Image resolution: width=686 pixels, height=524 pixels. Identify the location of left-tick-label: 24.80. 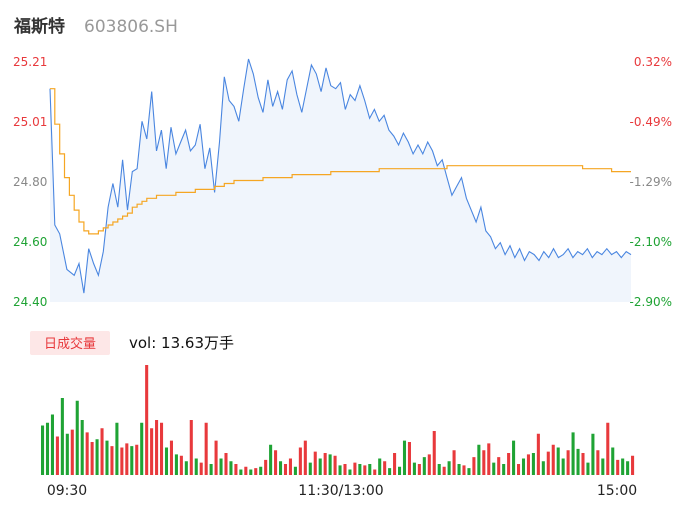
(30, 182).